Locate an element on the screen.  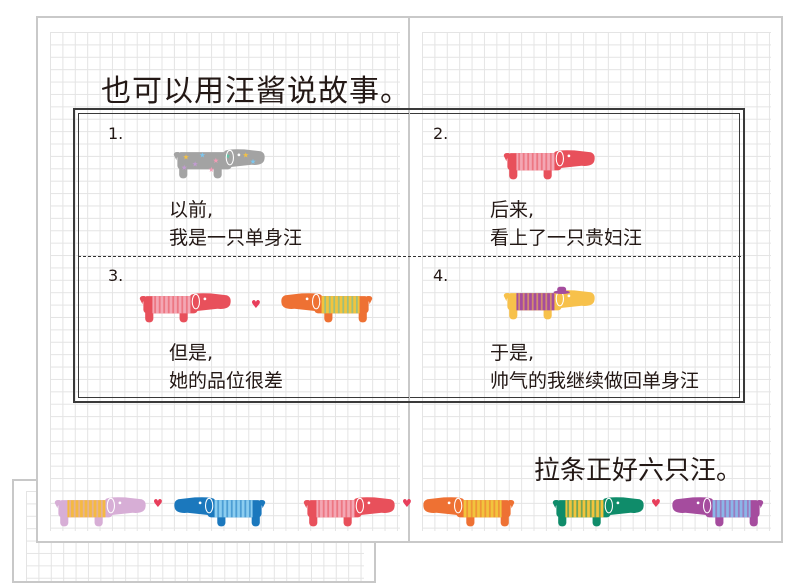
panel-caption: 后来, 看上了一只贵妇汪 is located at coordinates (566, 224).